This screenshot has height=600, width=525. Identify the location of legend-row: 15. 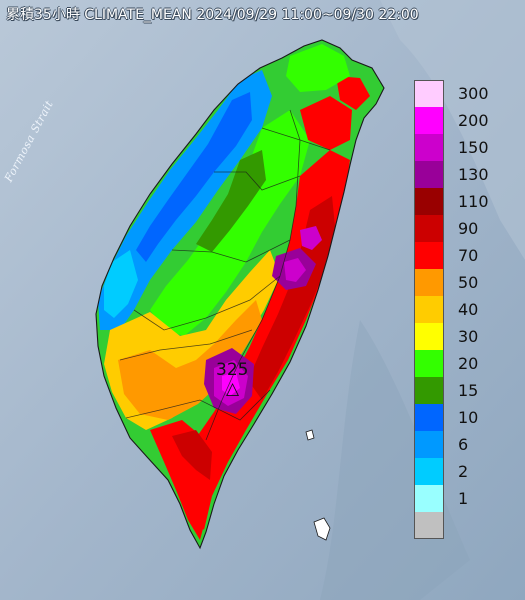
(466, 390).